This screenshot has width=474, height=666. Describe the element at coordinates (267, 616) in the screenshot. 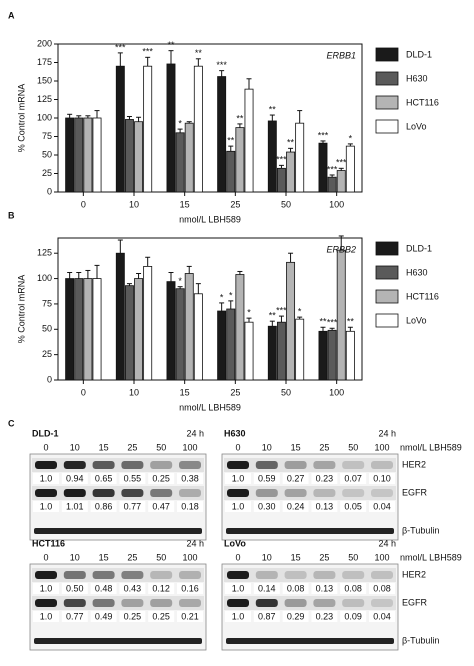

I see `band-value: 0.87` at that location.